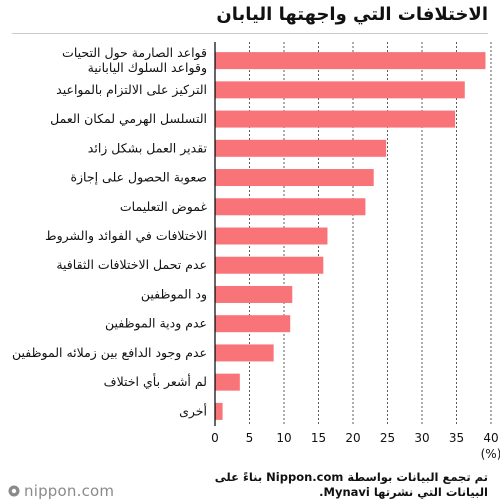  What do you see at coordinates (128, 119) in the screenshot?
I see `category-label: التسلسل الهرمي لمكان العمل` at bounding box center [128, 119].